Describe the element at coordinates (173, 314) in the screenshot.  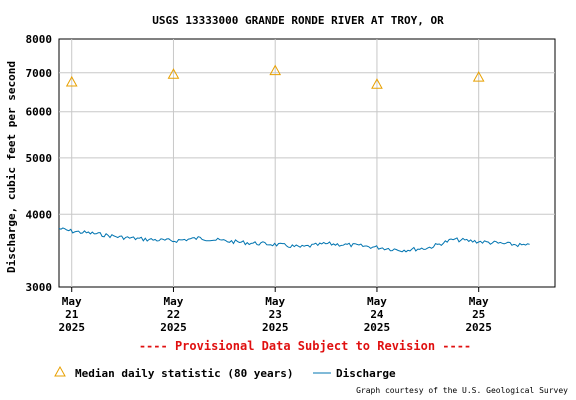
I see `x-tick-label: 22` at that location.